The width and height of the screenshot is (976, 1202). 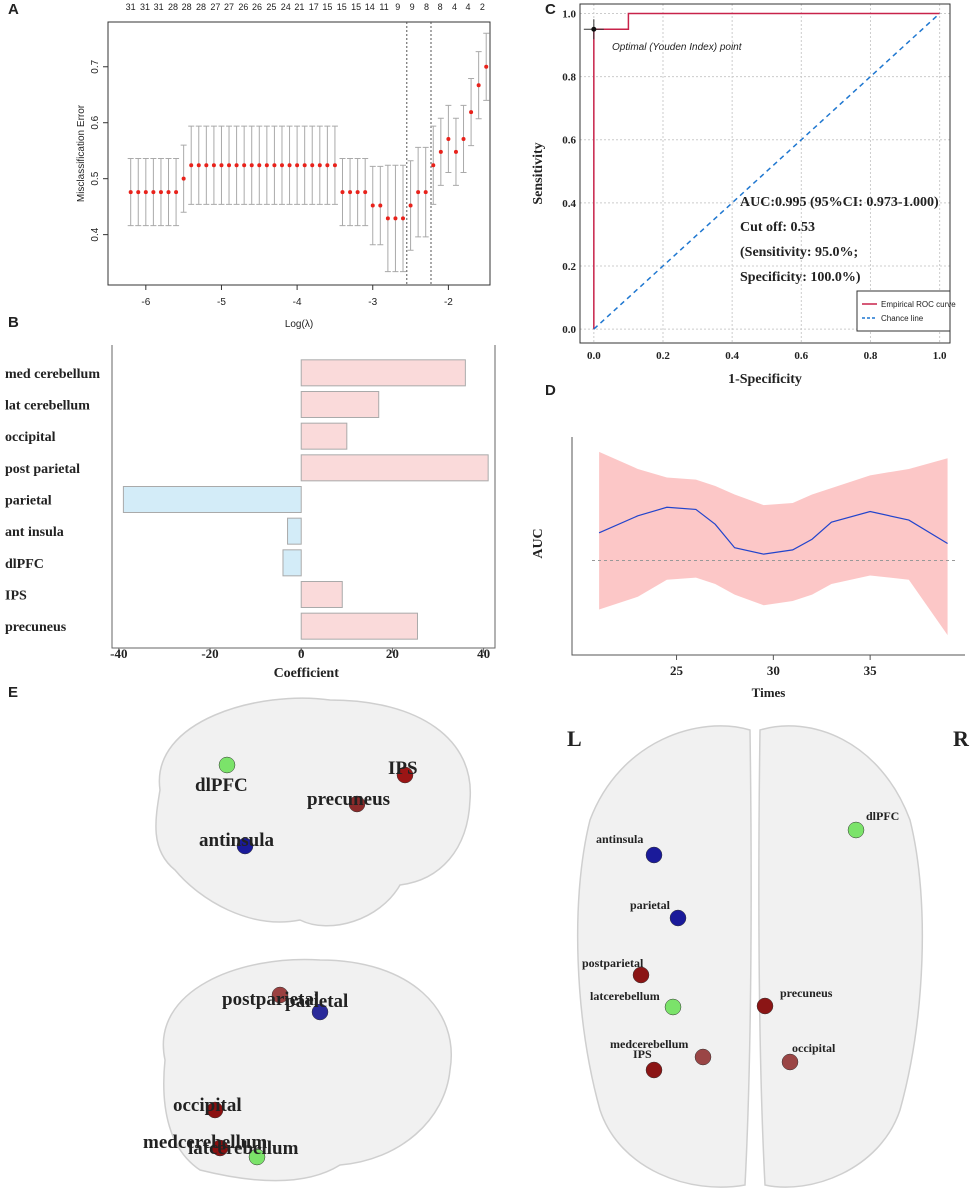 What do you see at coordinates (773, 530) in the screenshot?
I see `auc-line` at bounding box center [773, 530].